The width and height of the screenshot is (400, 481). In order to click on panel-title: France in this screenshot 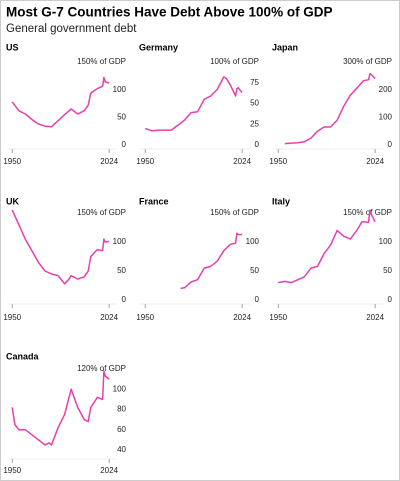, I will do `click(154, 201)`.